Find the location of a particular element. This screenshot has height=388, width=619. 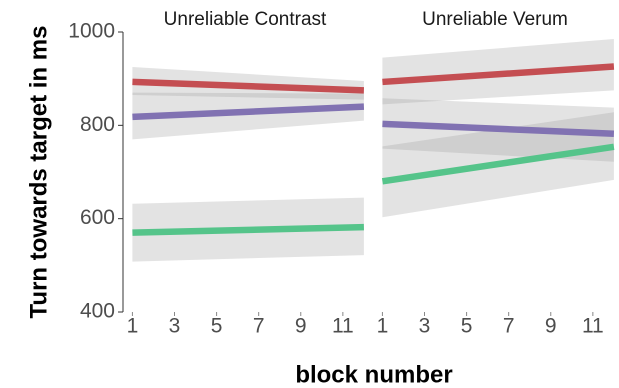

panel-titles: Unreliable Contrast Unreliable Verum is located at coordinates (366, 19).